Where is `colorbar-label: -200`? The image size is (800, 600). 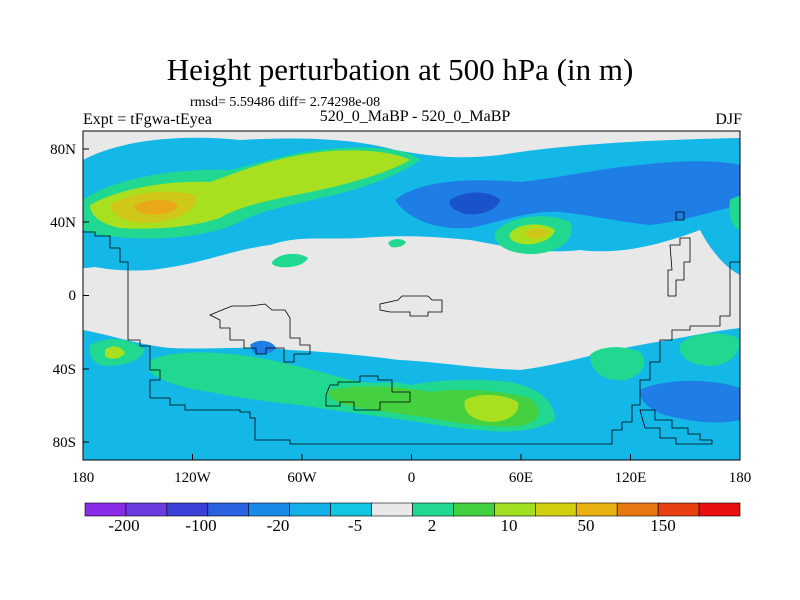
colorbar-label: -200 is located at coordinates (123, 525).